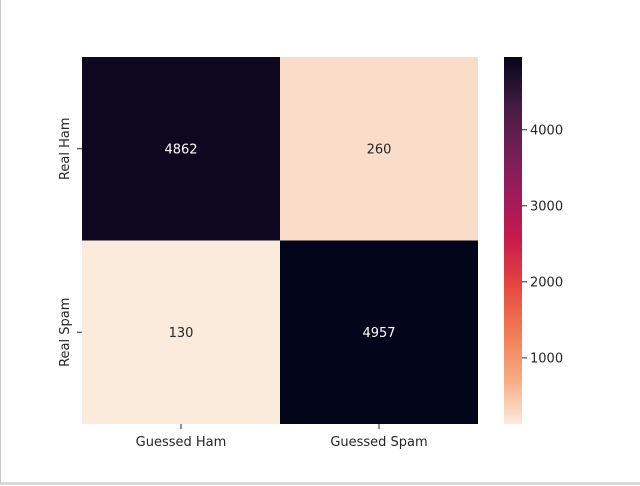 The height and width of the screenshot is (486, 640). What do you see at coordinates (65, 148) in the screenshot?
I see `y-tick-label-0: Real Ham` at bounding box center [65, 148].